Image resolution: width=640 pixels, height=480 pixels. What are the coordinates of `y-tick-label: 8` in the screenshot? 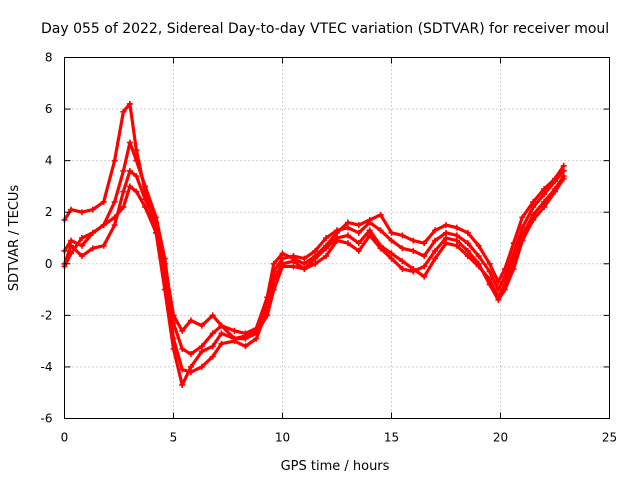 It's located at (49, 58).